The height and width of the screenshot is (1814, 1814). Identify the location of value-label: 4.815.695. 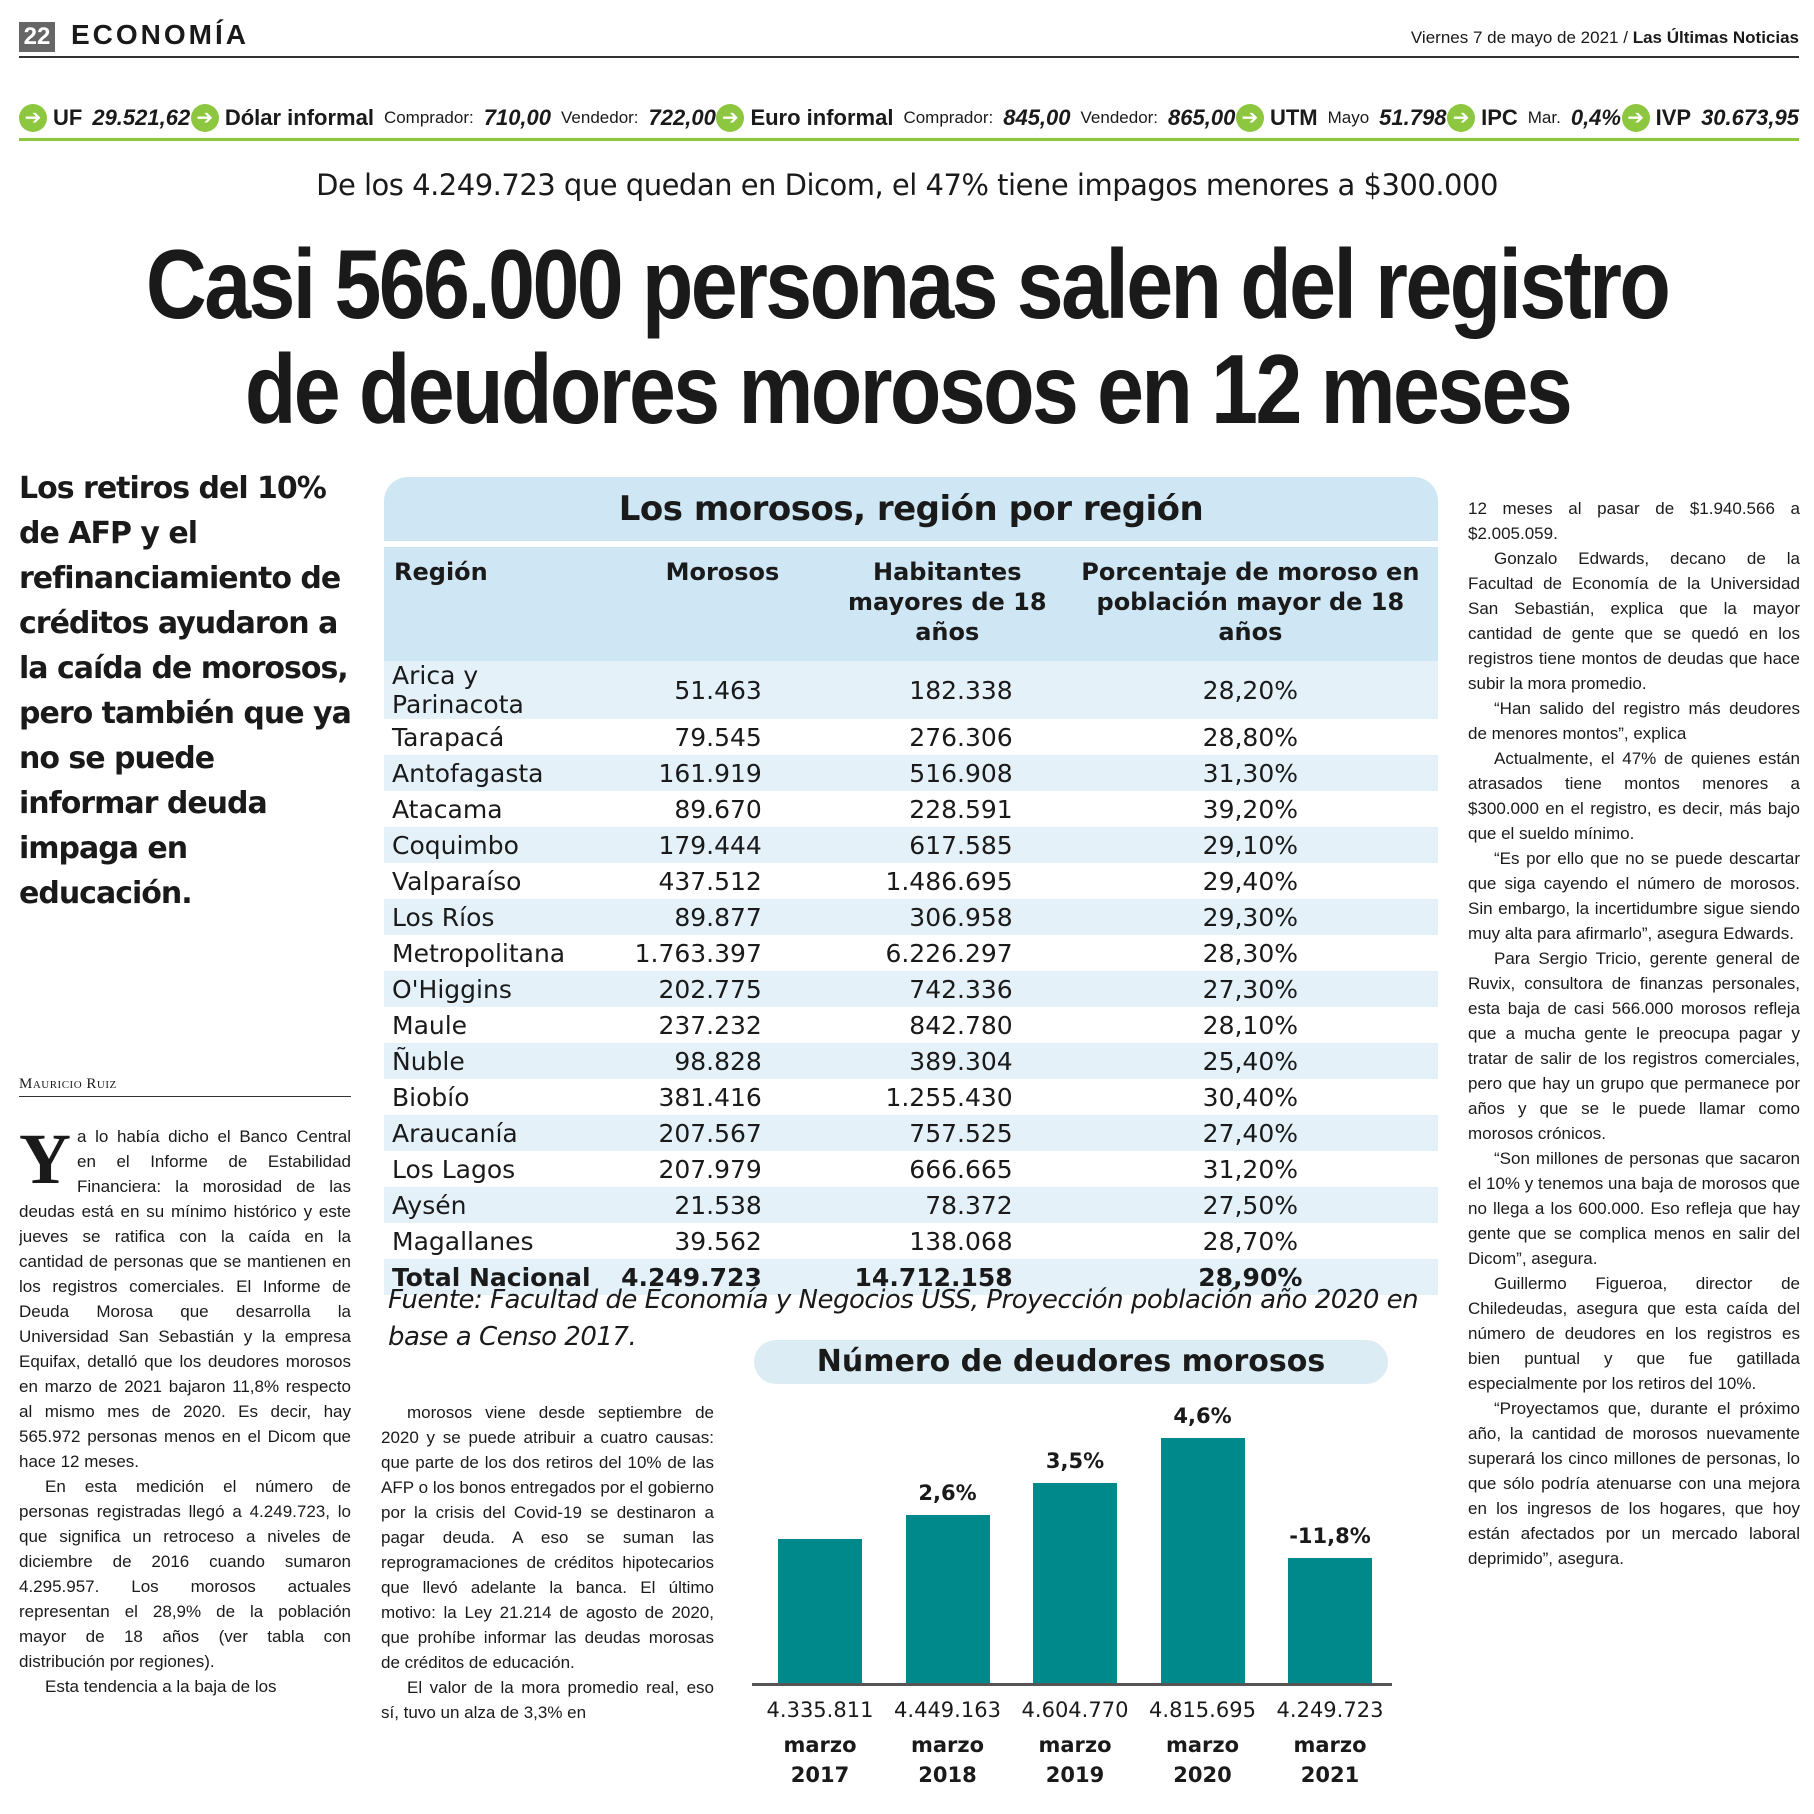
(1202, 1710).